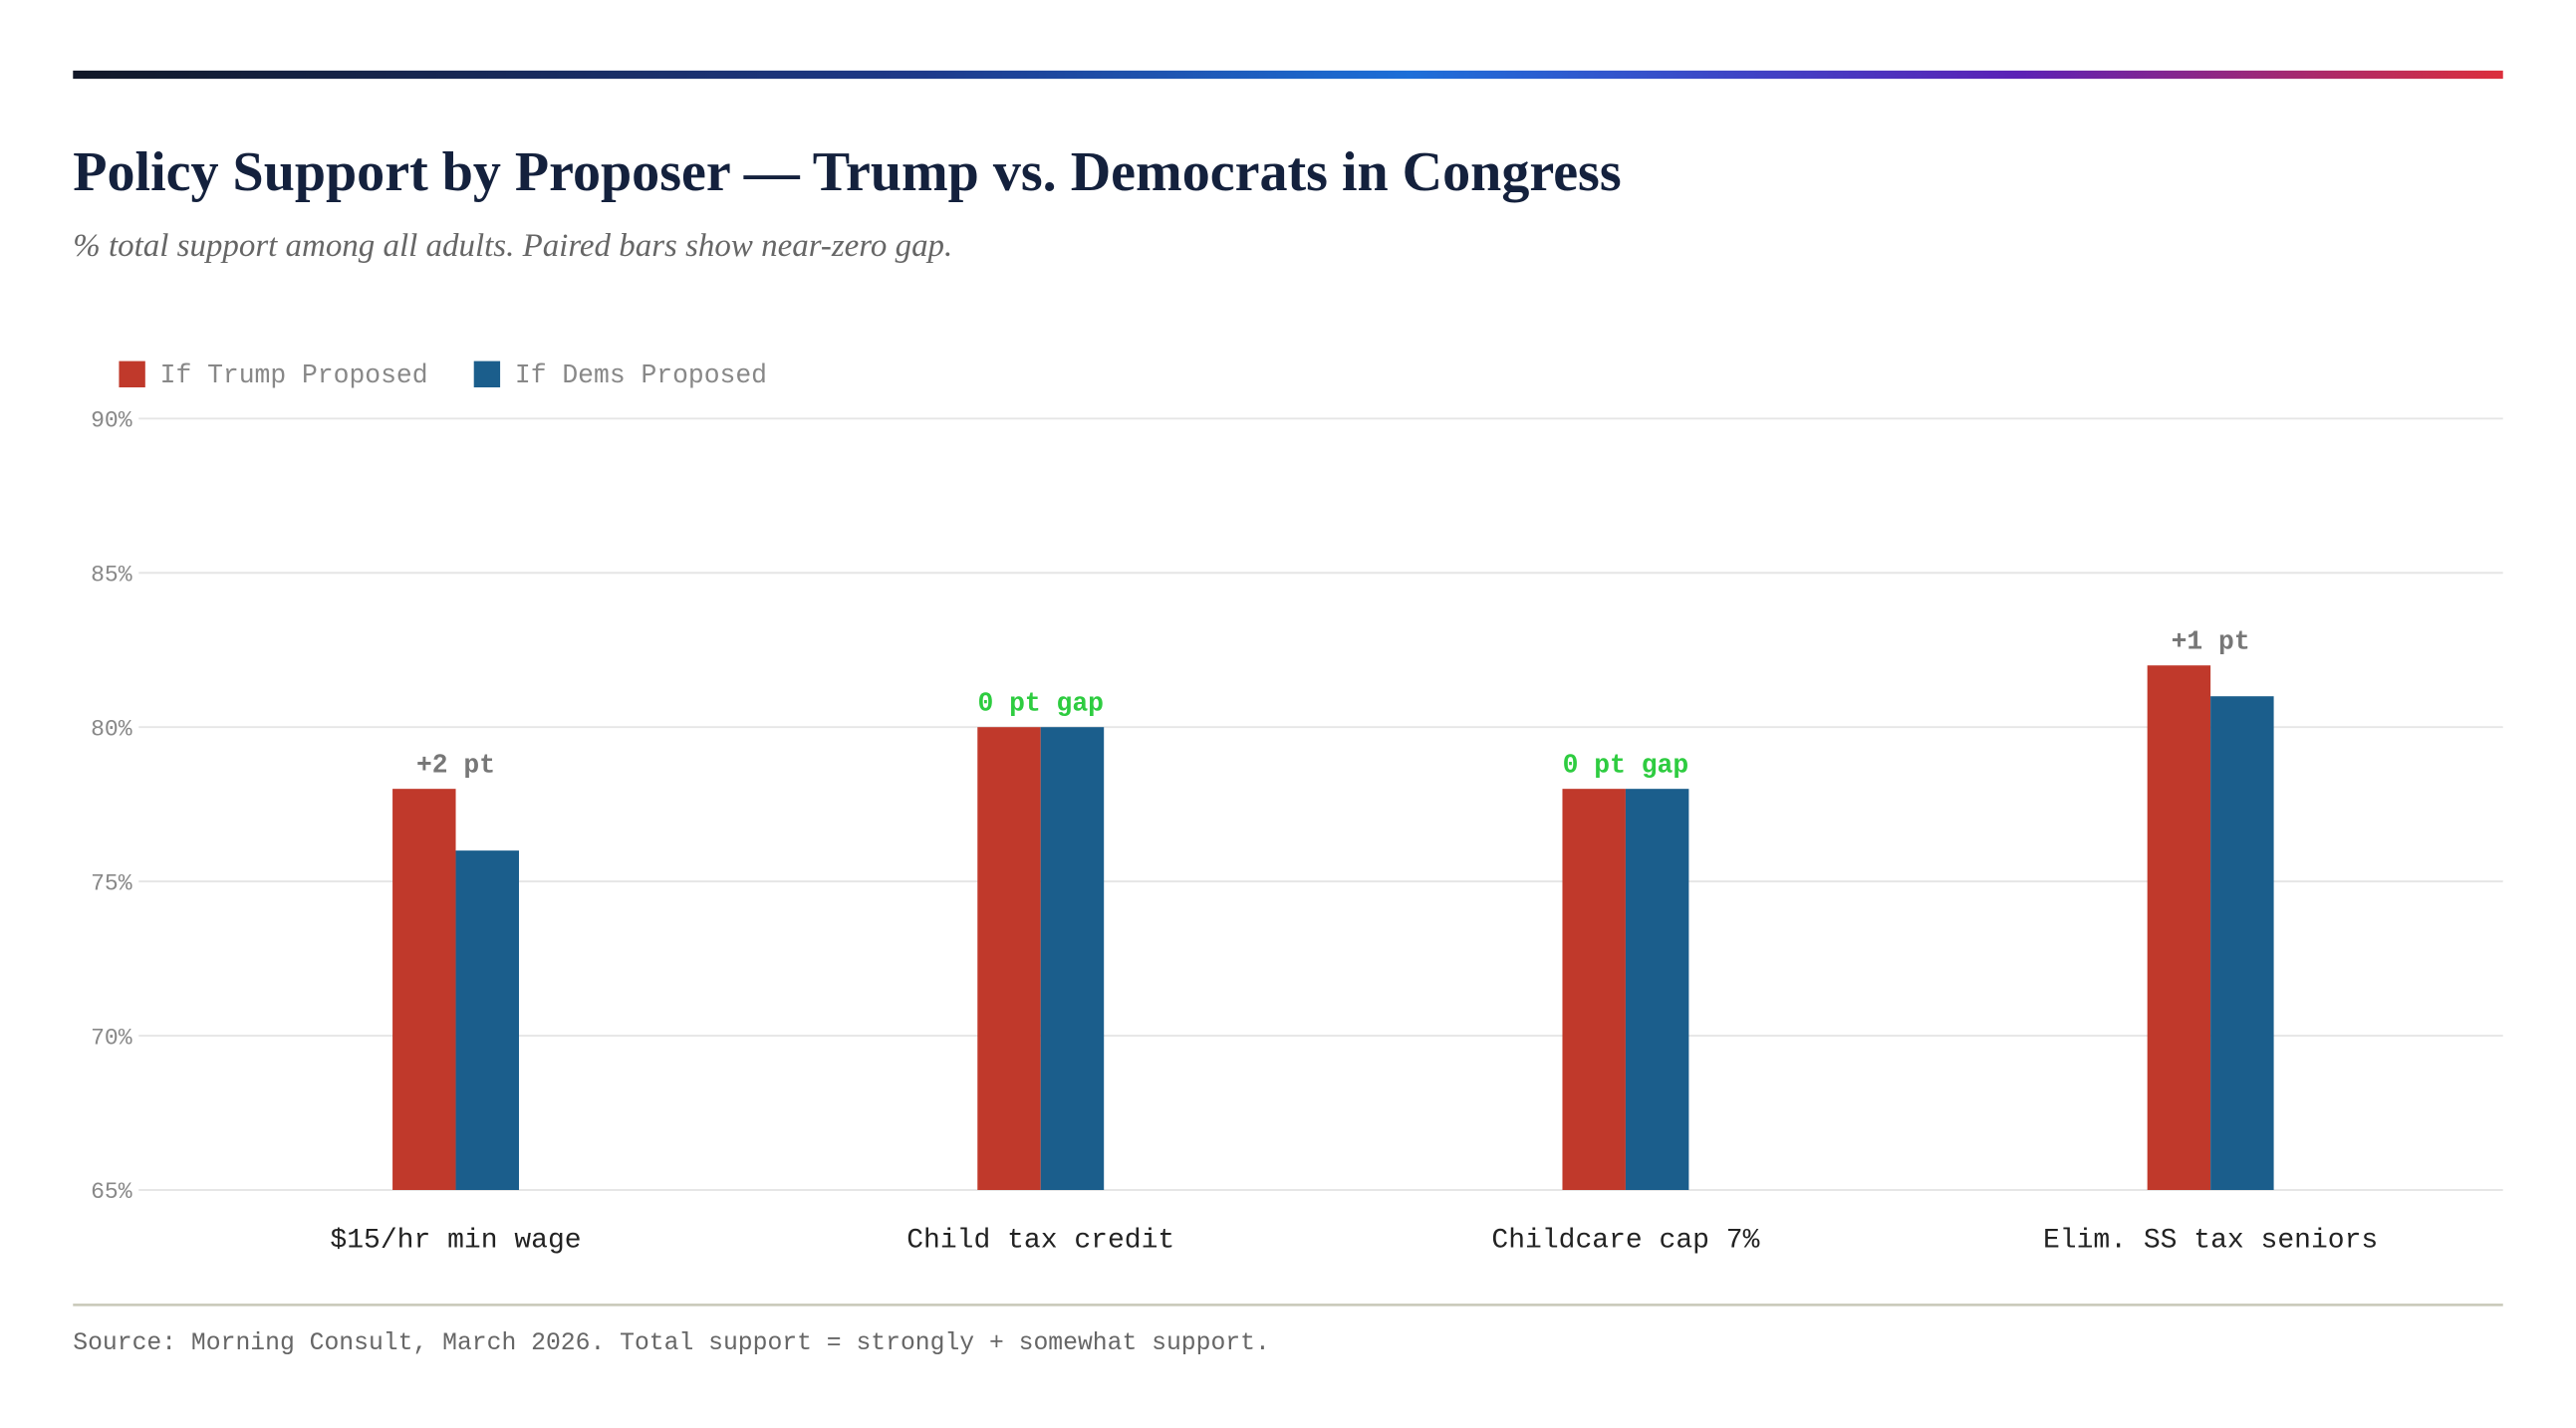  What do you see at coordinates (1040, 1241) in the screenshot?
I see `x-tick-label: Child tax credit` at bounding box center [1040, 1241].